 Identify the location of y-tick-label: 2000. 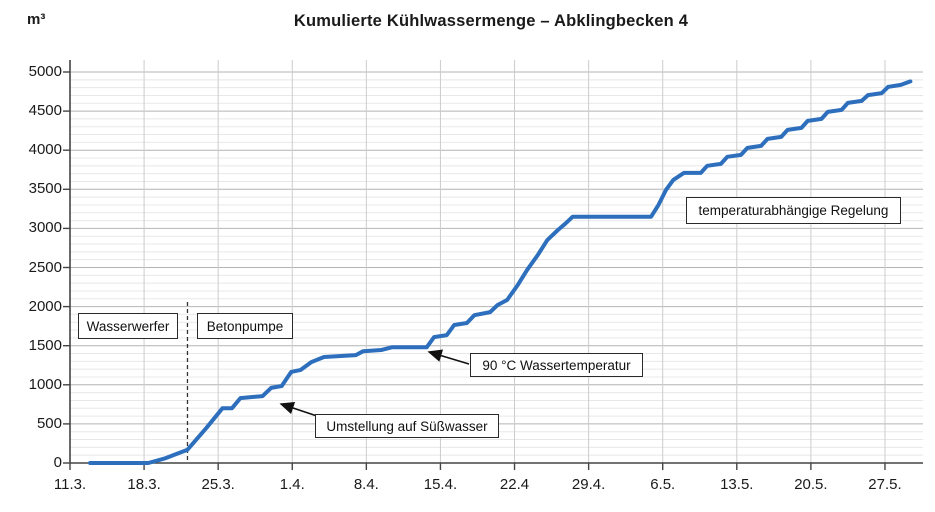
(45, 306).